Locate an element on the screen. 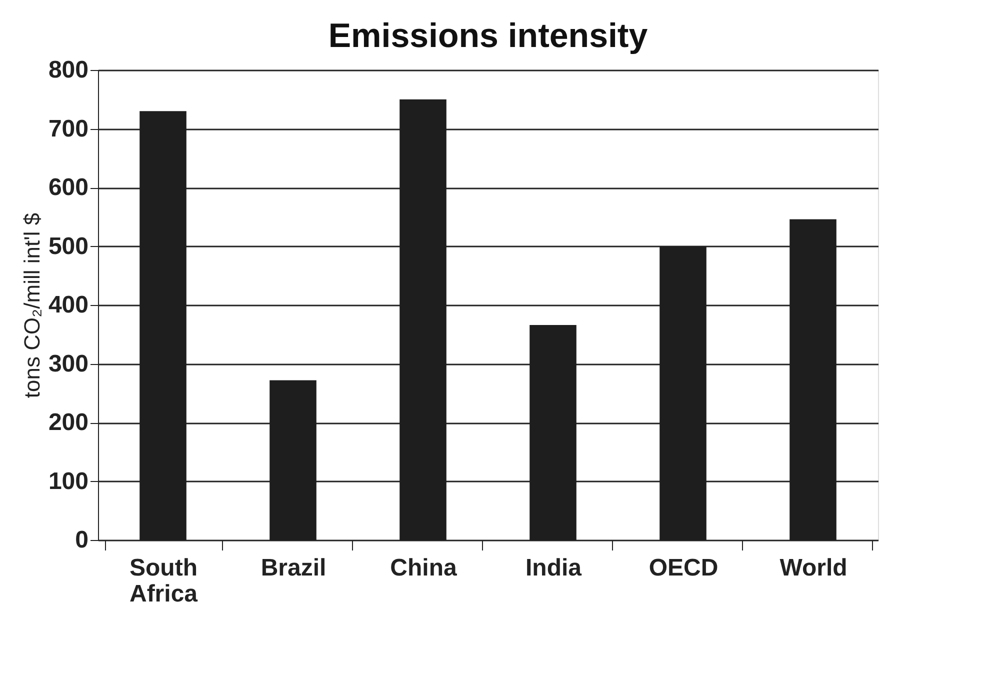 This screenshot has width=985, height=697. y-tick-label: 700 is located at coordinates (68, 128).